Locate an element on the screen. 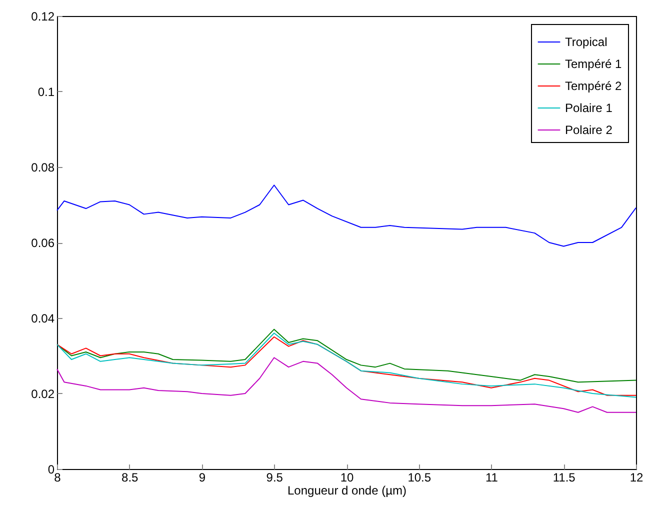 The width and height of the screenshot is (648, 526). legend-label: Tropical is located at coordinates (586, 42).